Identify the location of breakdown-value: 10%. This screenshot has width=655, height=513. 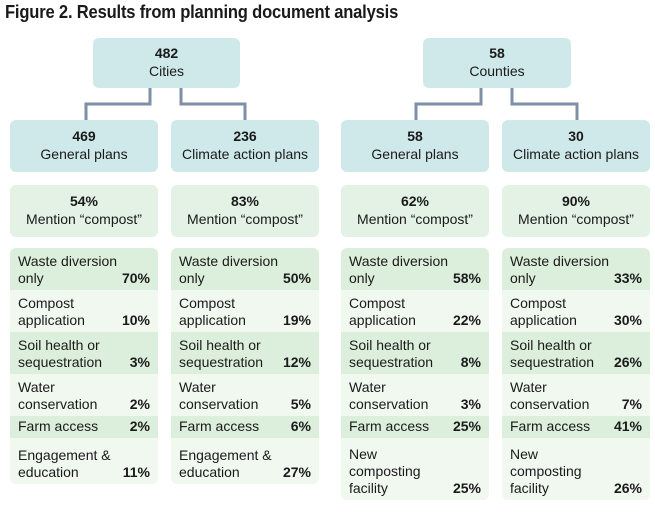
(135, 320).